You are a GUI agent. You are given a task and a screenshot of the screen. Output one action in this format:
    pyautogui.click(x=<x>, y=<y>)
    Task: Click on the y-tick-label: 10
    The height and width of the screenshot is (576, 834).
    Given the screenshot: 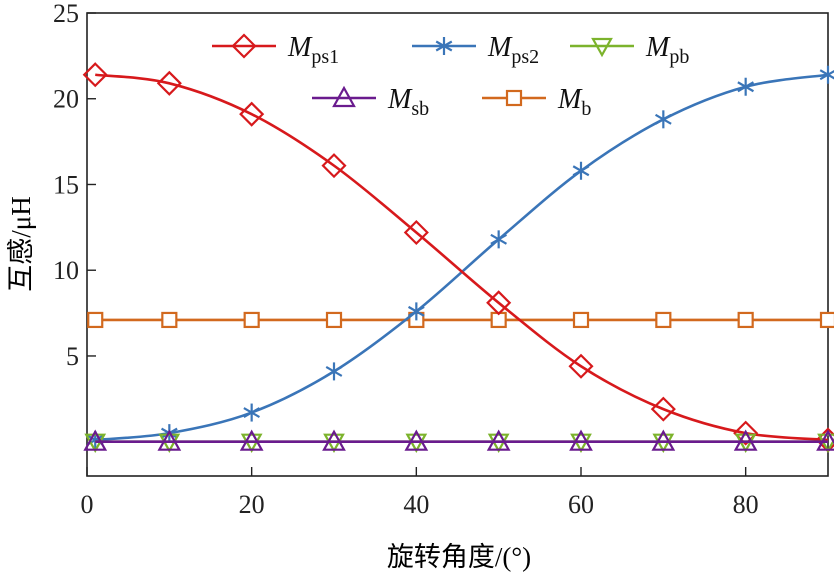 What is the action you would take?
    pyautogui.click(x=66, y=270)
    